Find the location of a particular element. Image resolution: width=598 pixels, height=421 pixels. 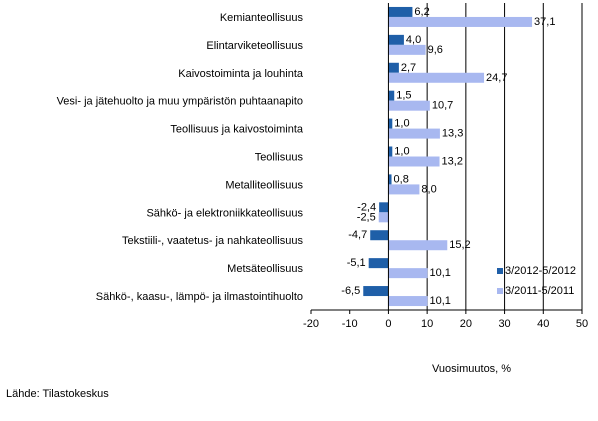

data-label: 9,6 is located at coordinates (435, 50).